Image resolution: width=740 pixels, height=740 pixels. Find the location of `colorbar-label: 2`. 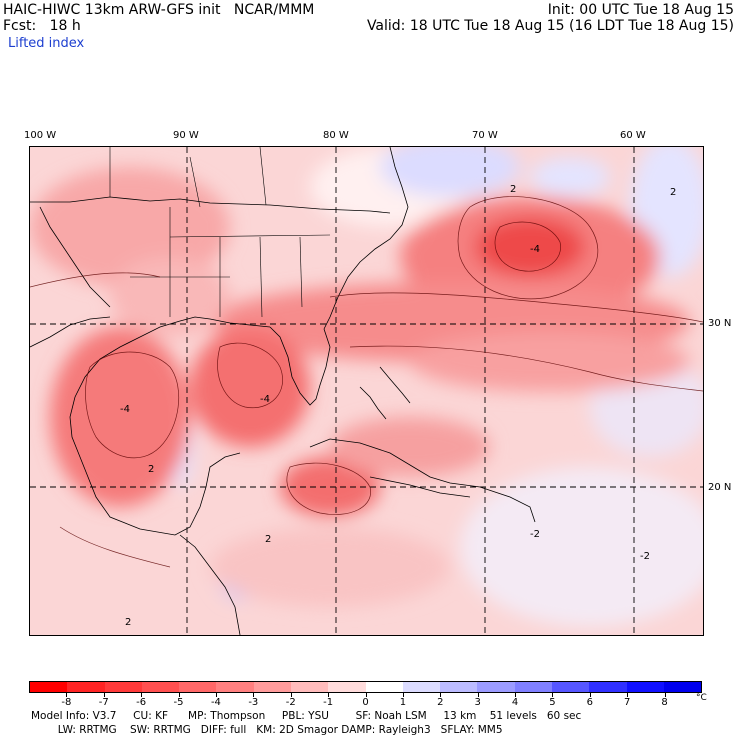

colorbar-label: 2 is located at coordinates (440, 702).